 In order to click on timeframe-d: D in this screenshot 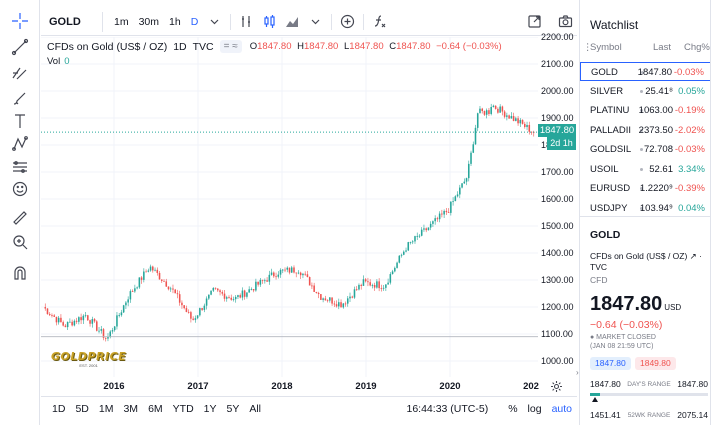, I will do `click(194, 21)`.